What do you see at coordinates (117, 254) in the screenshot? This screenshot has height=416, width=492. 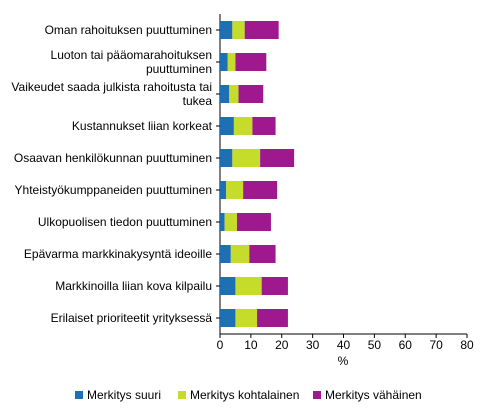 I see `y-tick-label: Epävarma markkinakysyntä ideoille` at bounding box center [117, 254].